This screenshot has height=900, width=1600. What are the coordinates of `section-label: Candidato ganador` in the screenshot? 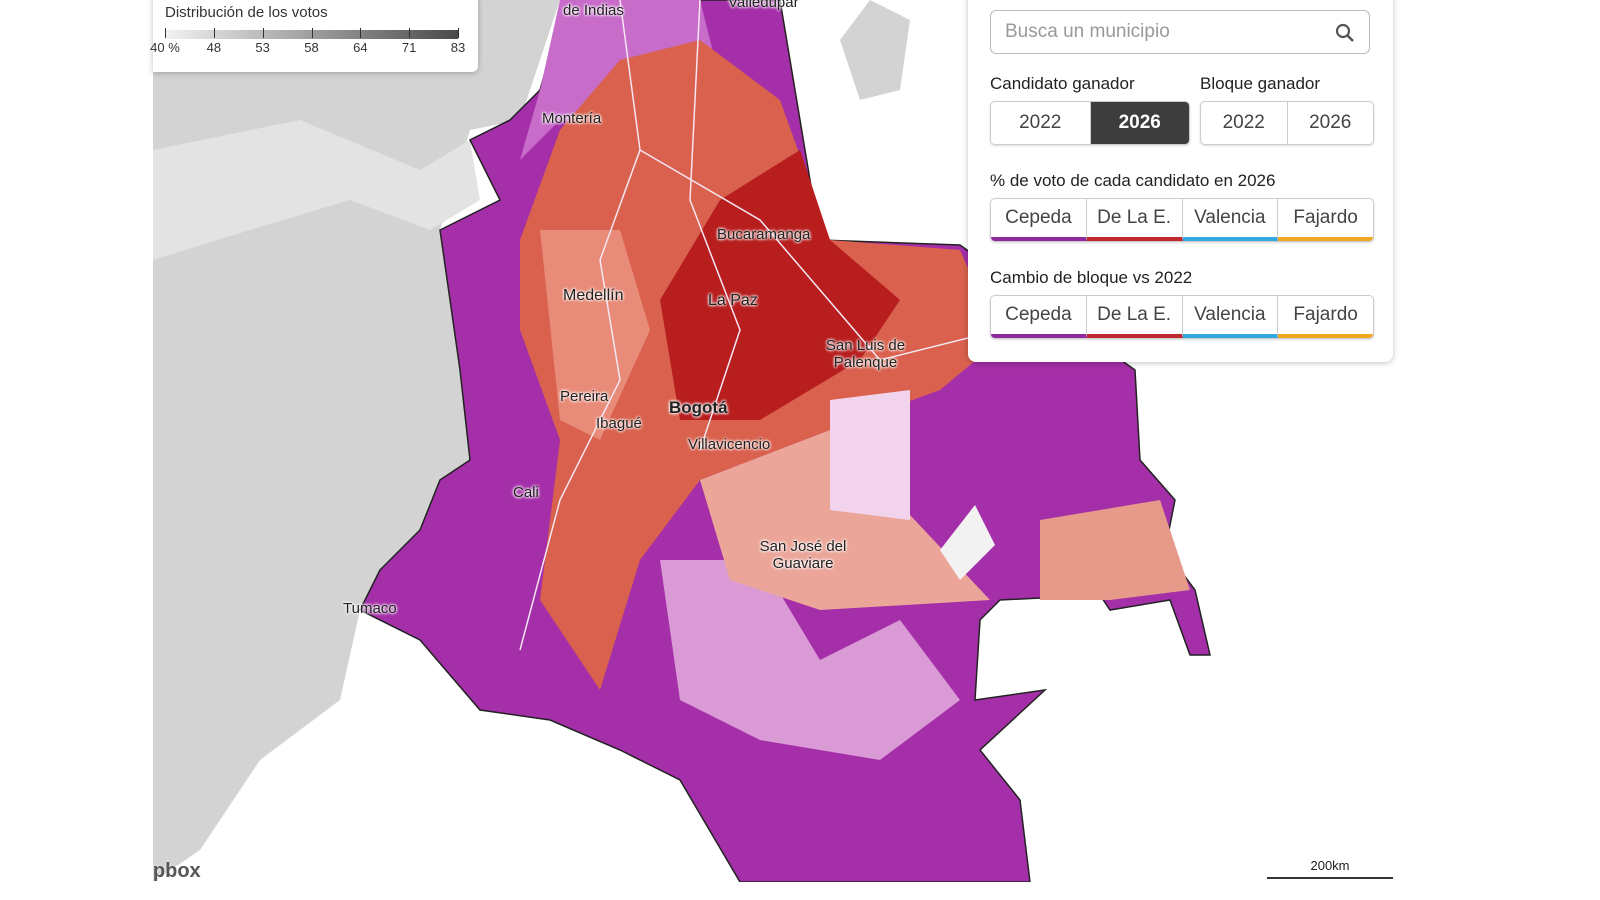 It's located at (1062, 83).